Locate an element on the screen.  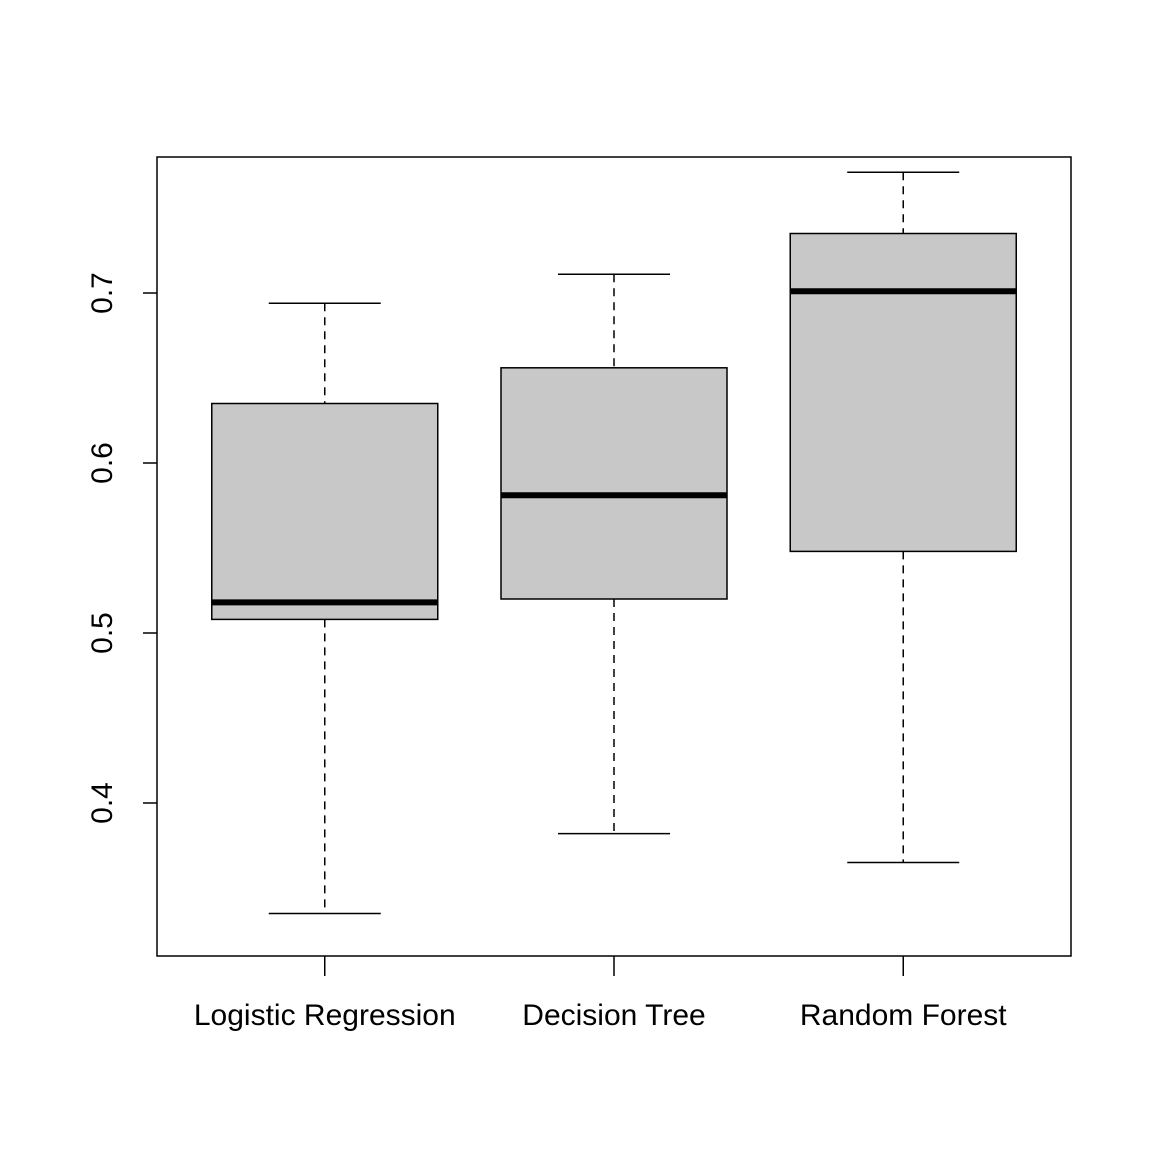
y-tick-label: 0.5 is located at coordinates (102, 633).